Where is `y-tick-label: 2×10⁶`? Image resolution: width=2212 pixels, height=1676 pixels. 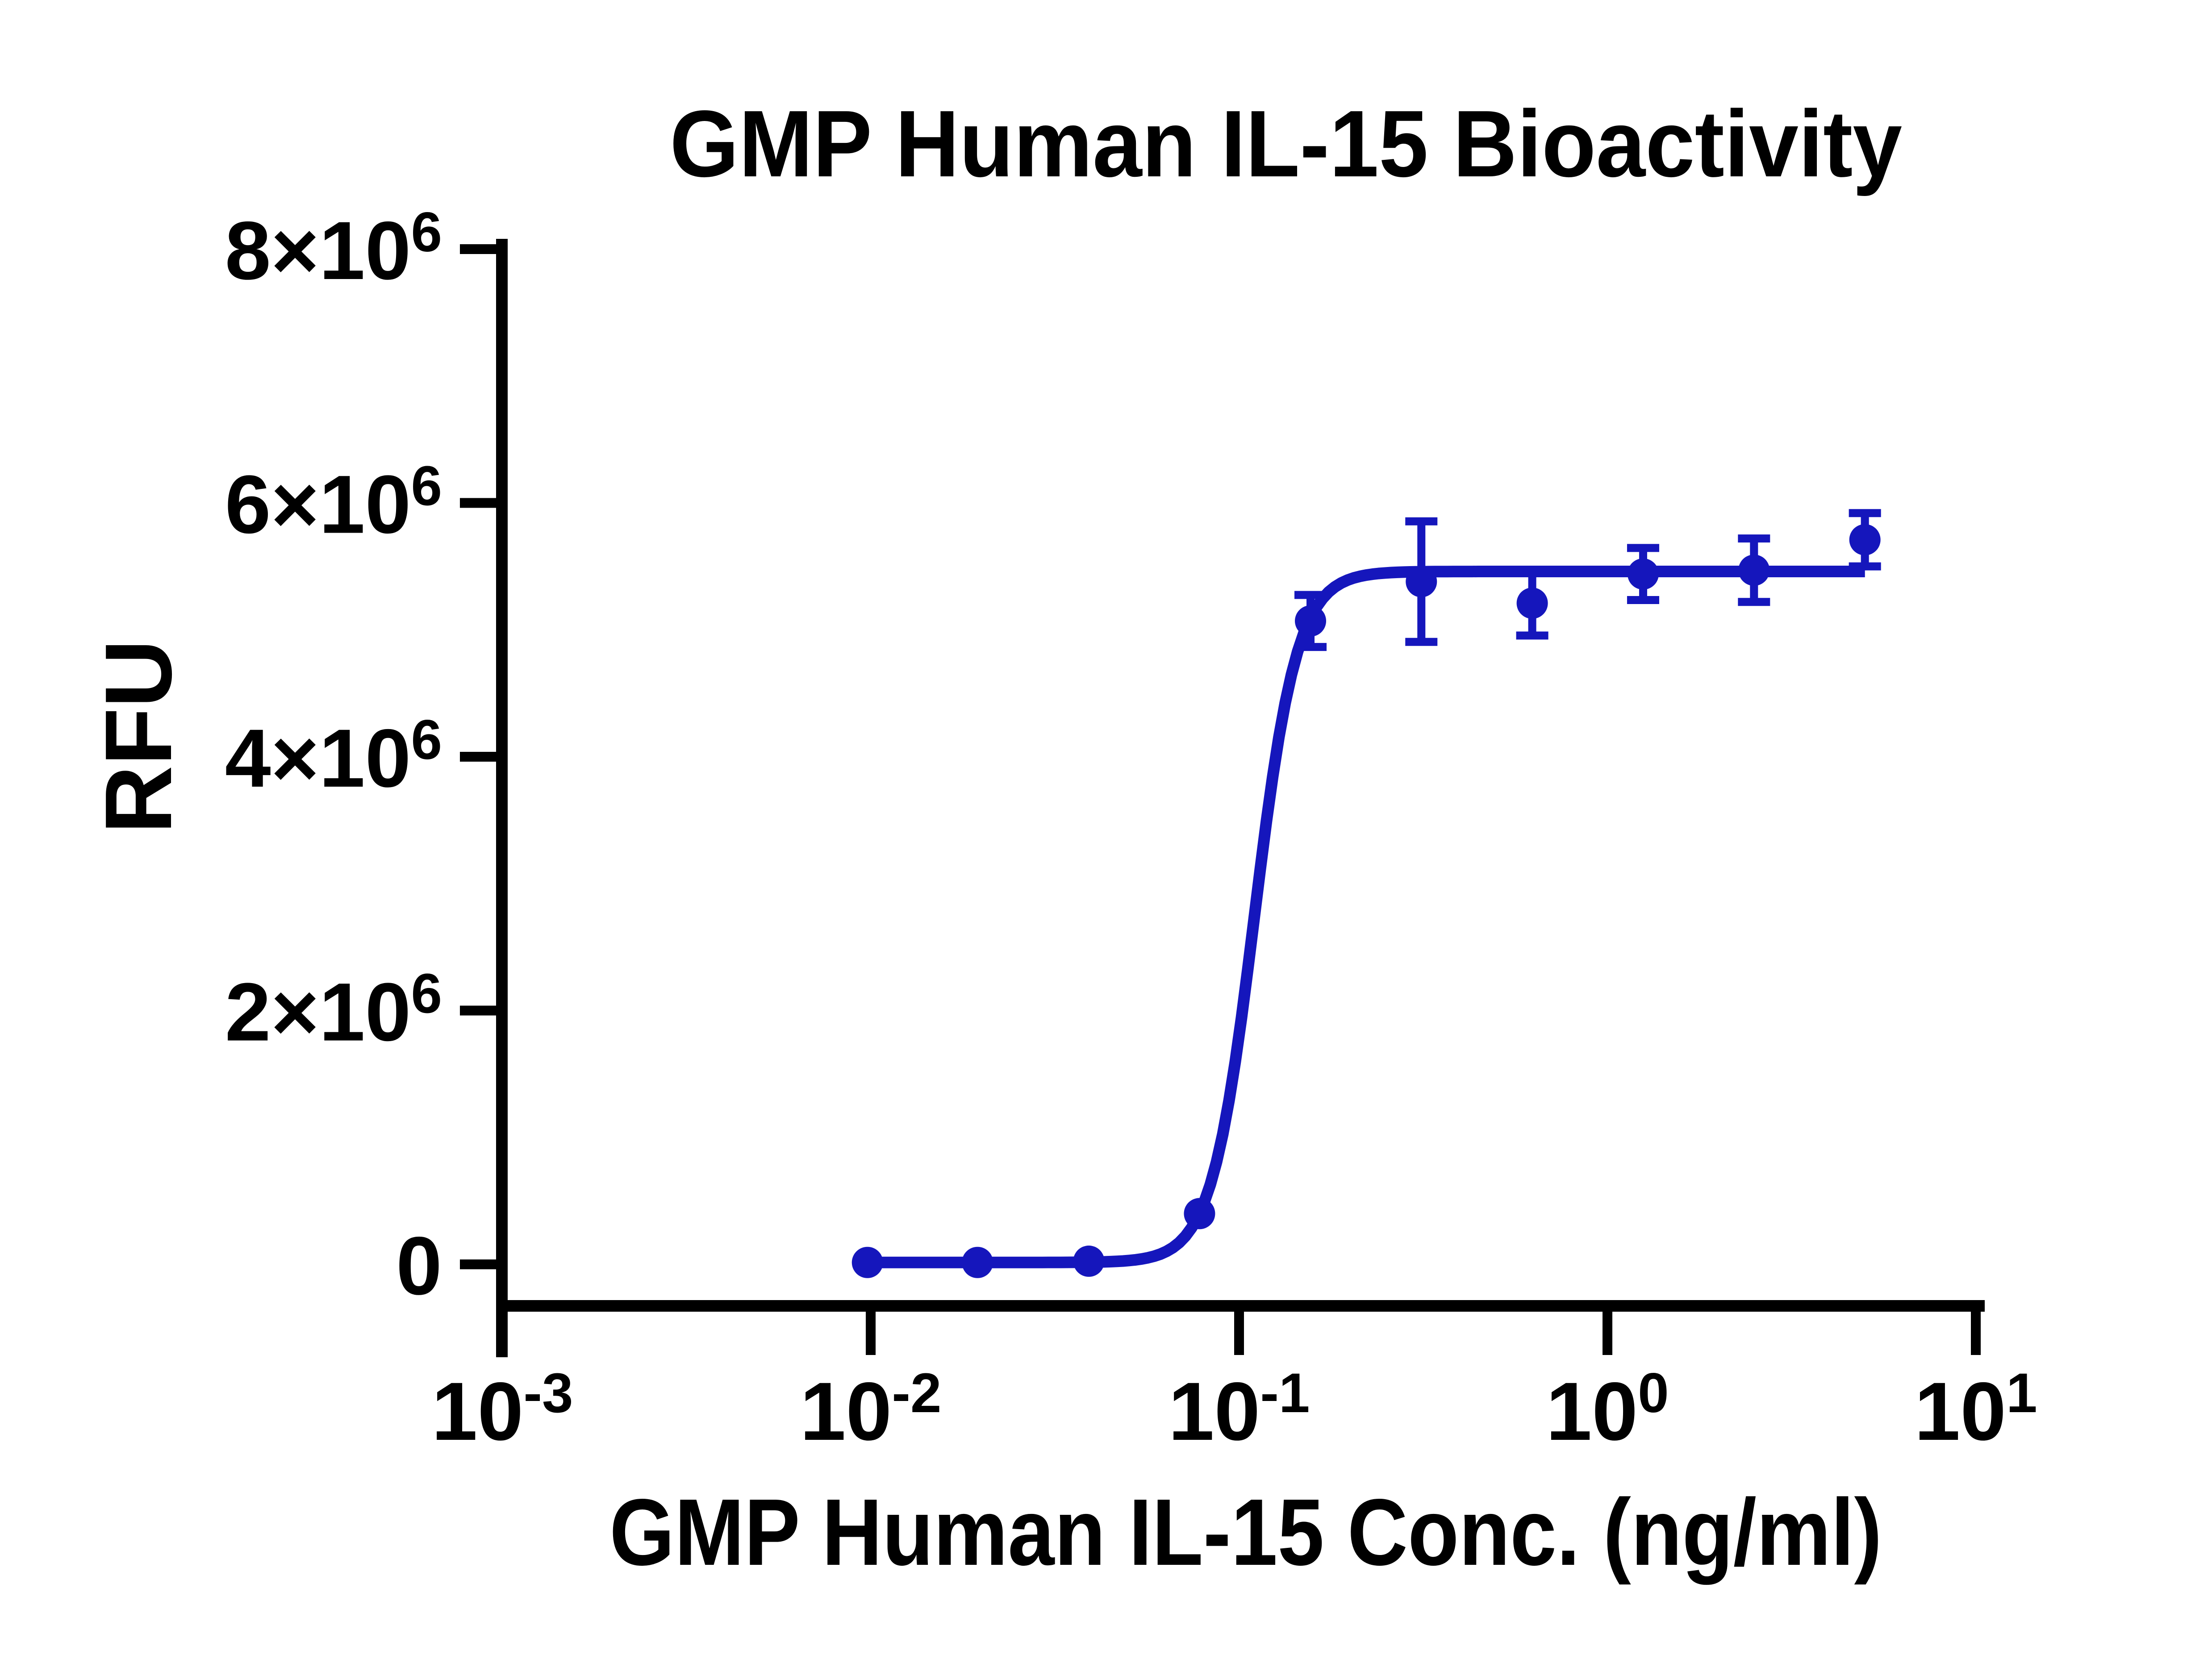
y-tick-label: 2×10⁶ is located at coordinates (333, 1011).